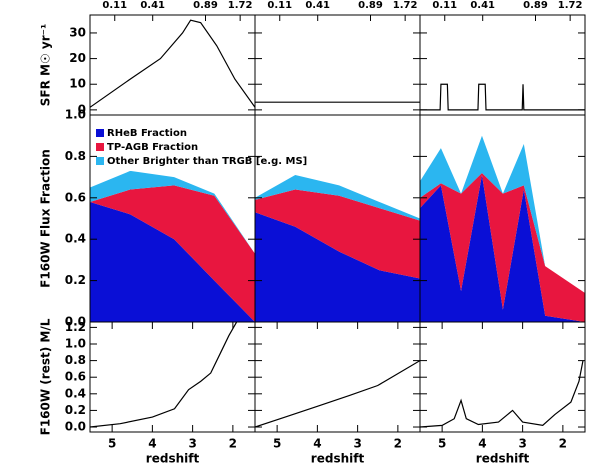  Describe the element at coordinates (147, 133) in the screenshot. I see `legend-label: RHeB Fraction` at that location.